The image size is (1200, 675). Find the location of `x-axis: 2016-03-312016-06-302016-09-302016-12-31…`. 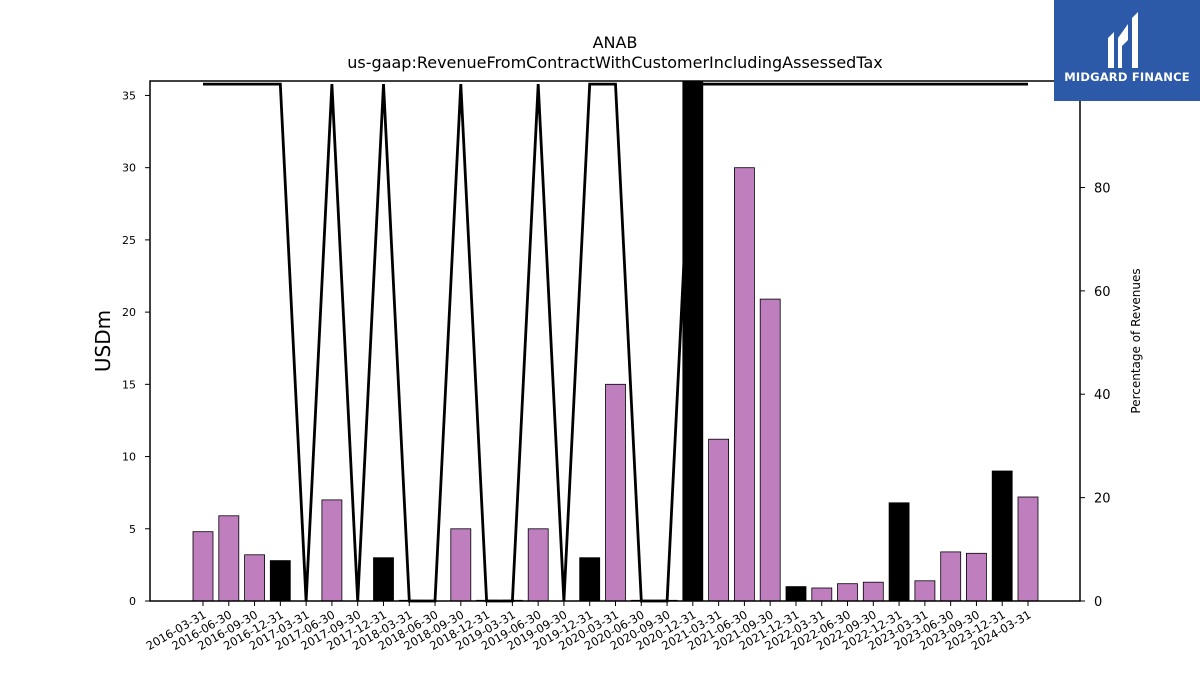

x-axis: 2016-03-312016-06-302016-09-302016-12-31… is located at coordinates (589, 627).